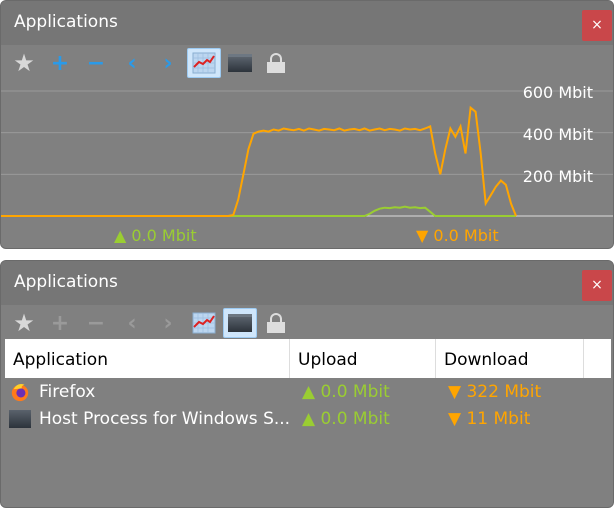 The image size is (614, 508). I want to click on table-row: Firefox ▲ 0.0 Mbit ▼ 322 Mbit, so click(308, 391).